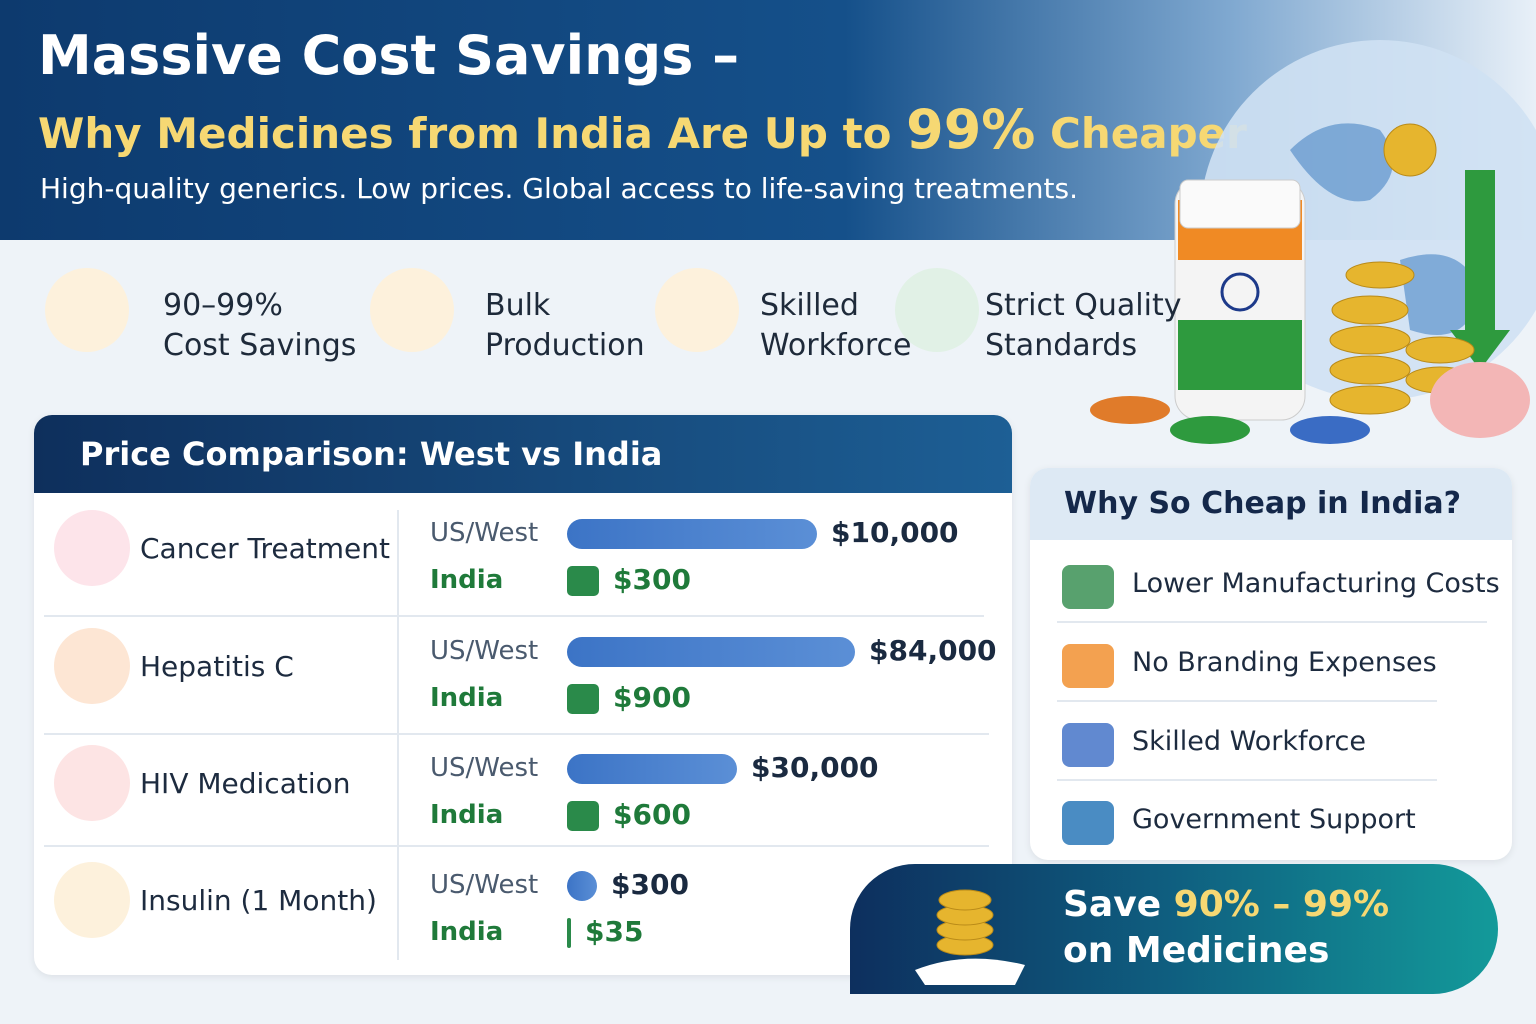 The height and width of the screenshot is (1024, 1536). I want to click on feature-line: Production, so click(565, 345).